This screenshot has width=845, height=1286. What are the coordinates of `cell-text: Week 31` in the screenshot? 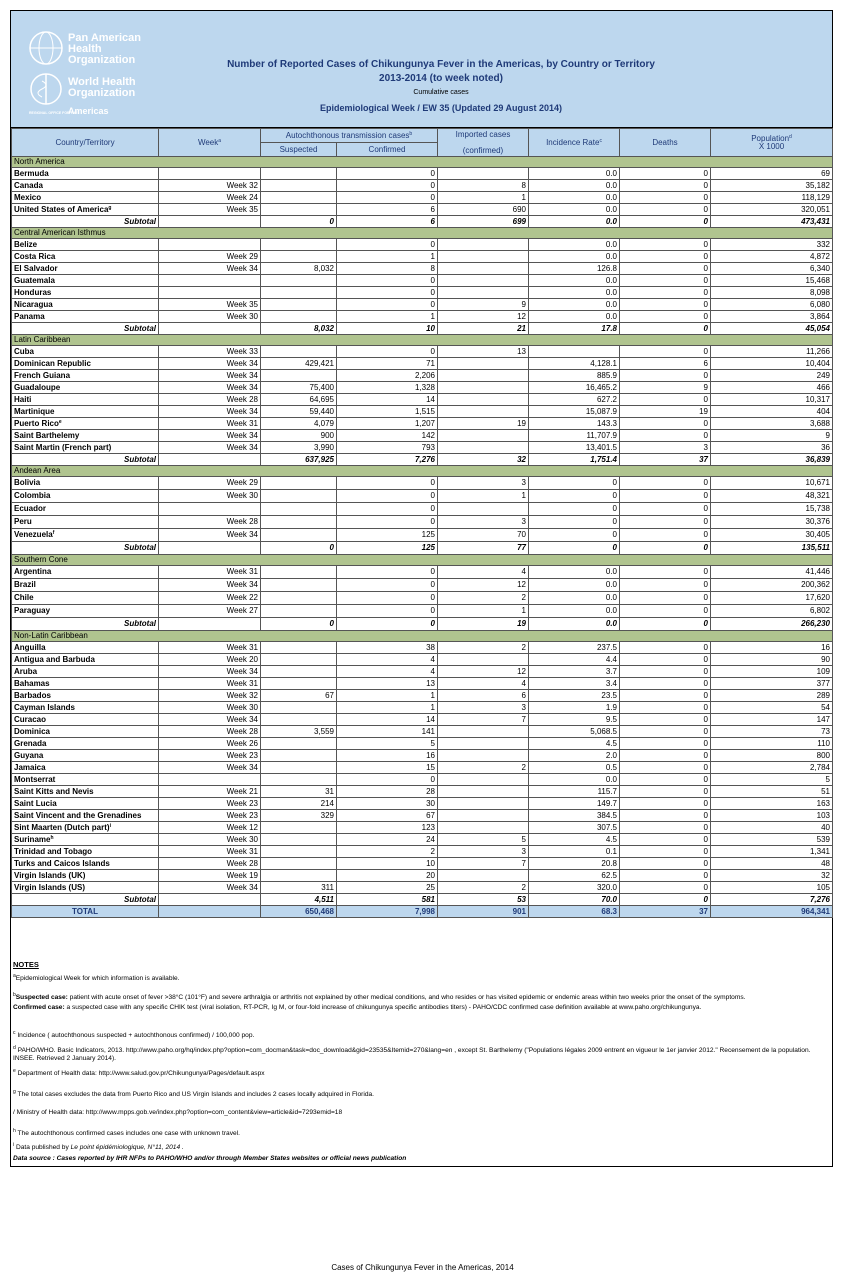 It's located at (242, 683).